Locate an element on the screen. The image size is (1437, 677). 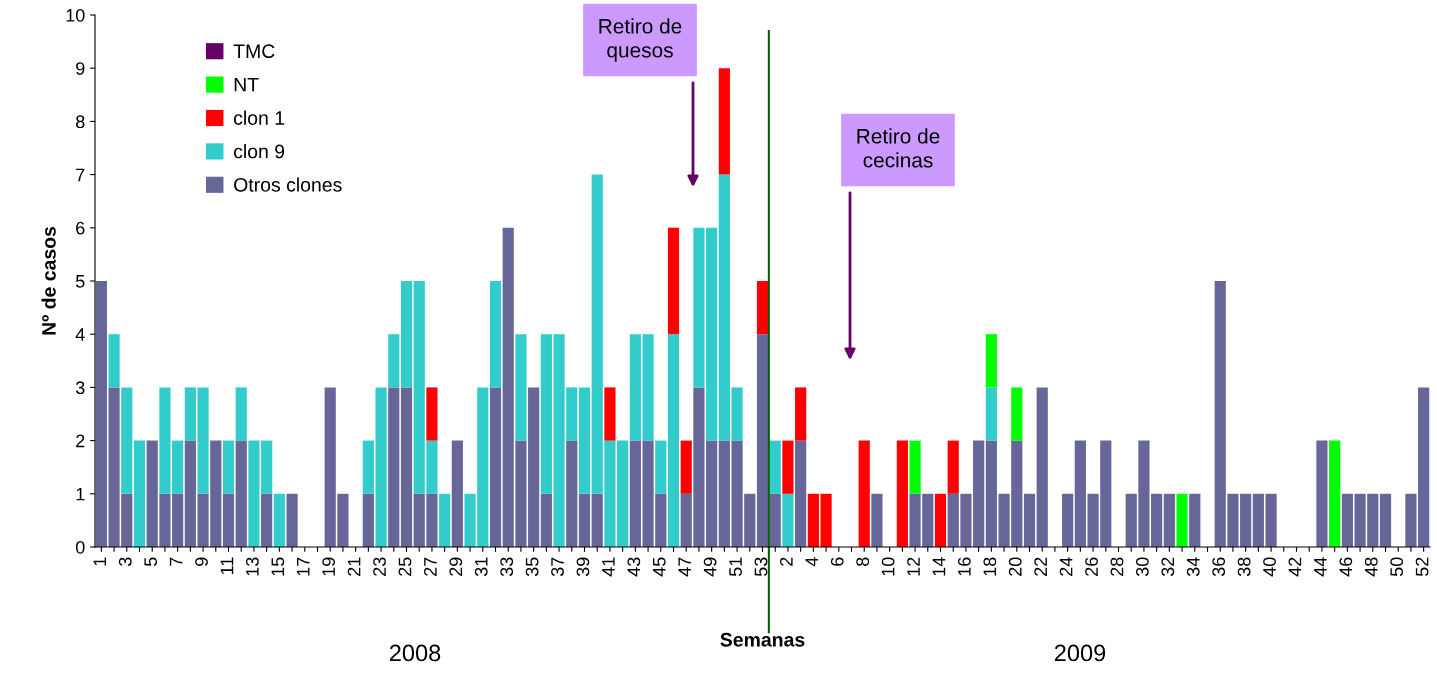
x-tick-label: 4 is located at coordinates (812, 562).